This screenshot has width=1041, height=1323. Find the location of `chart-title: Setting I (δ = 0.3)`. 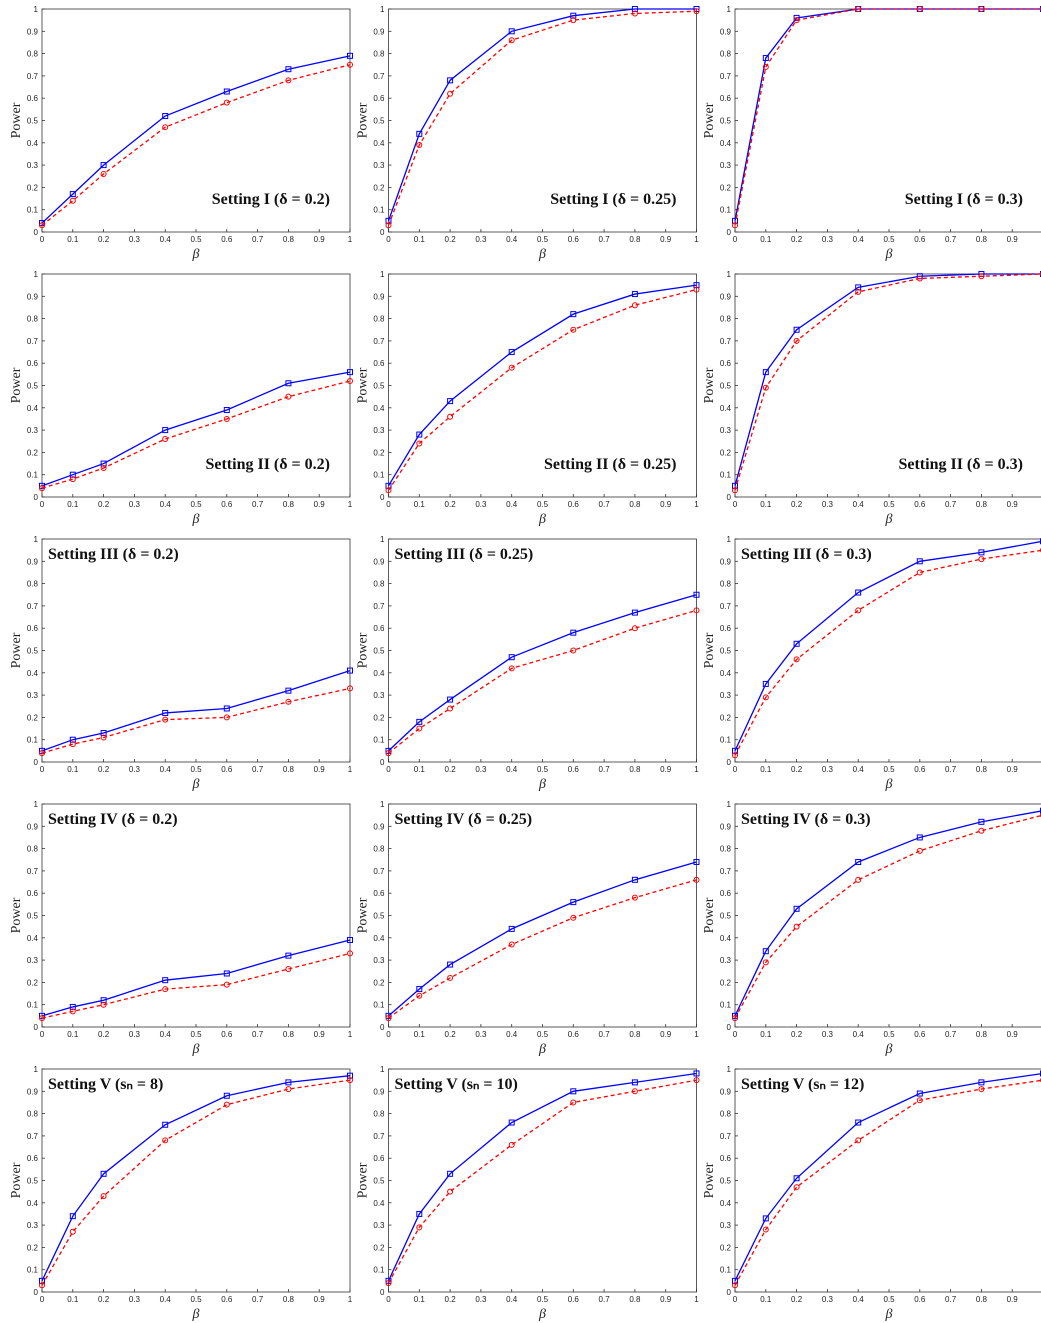

chart-title: Setting I (δ = 0.3) is located at coordinates (964, 199).